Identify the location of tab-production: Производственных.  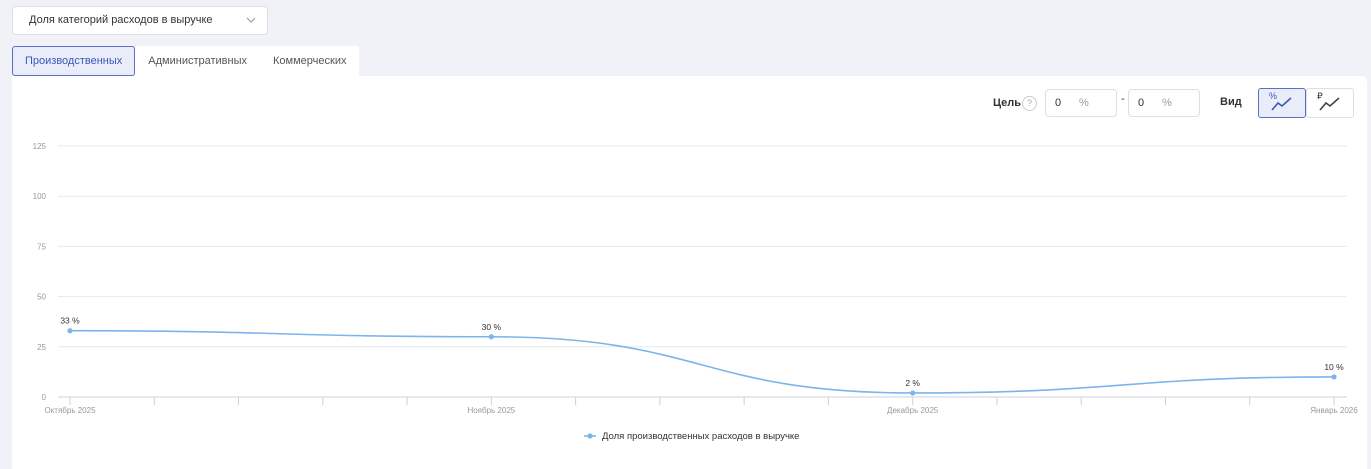
(74, 61).